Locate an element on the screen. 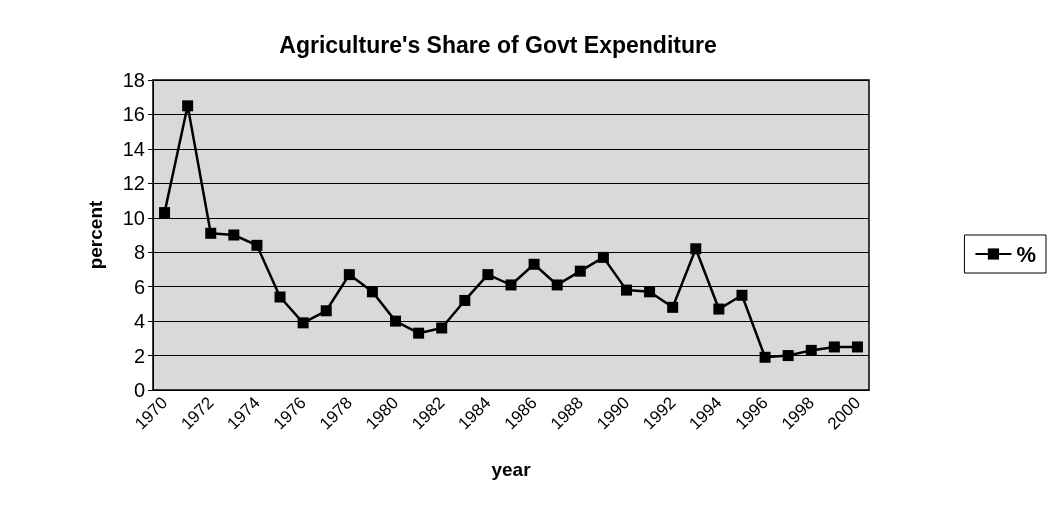  y-tick-label: 16 is located at coordinates (133, 114).